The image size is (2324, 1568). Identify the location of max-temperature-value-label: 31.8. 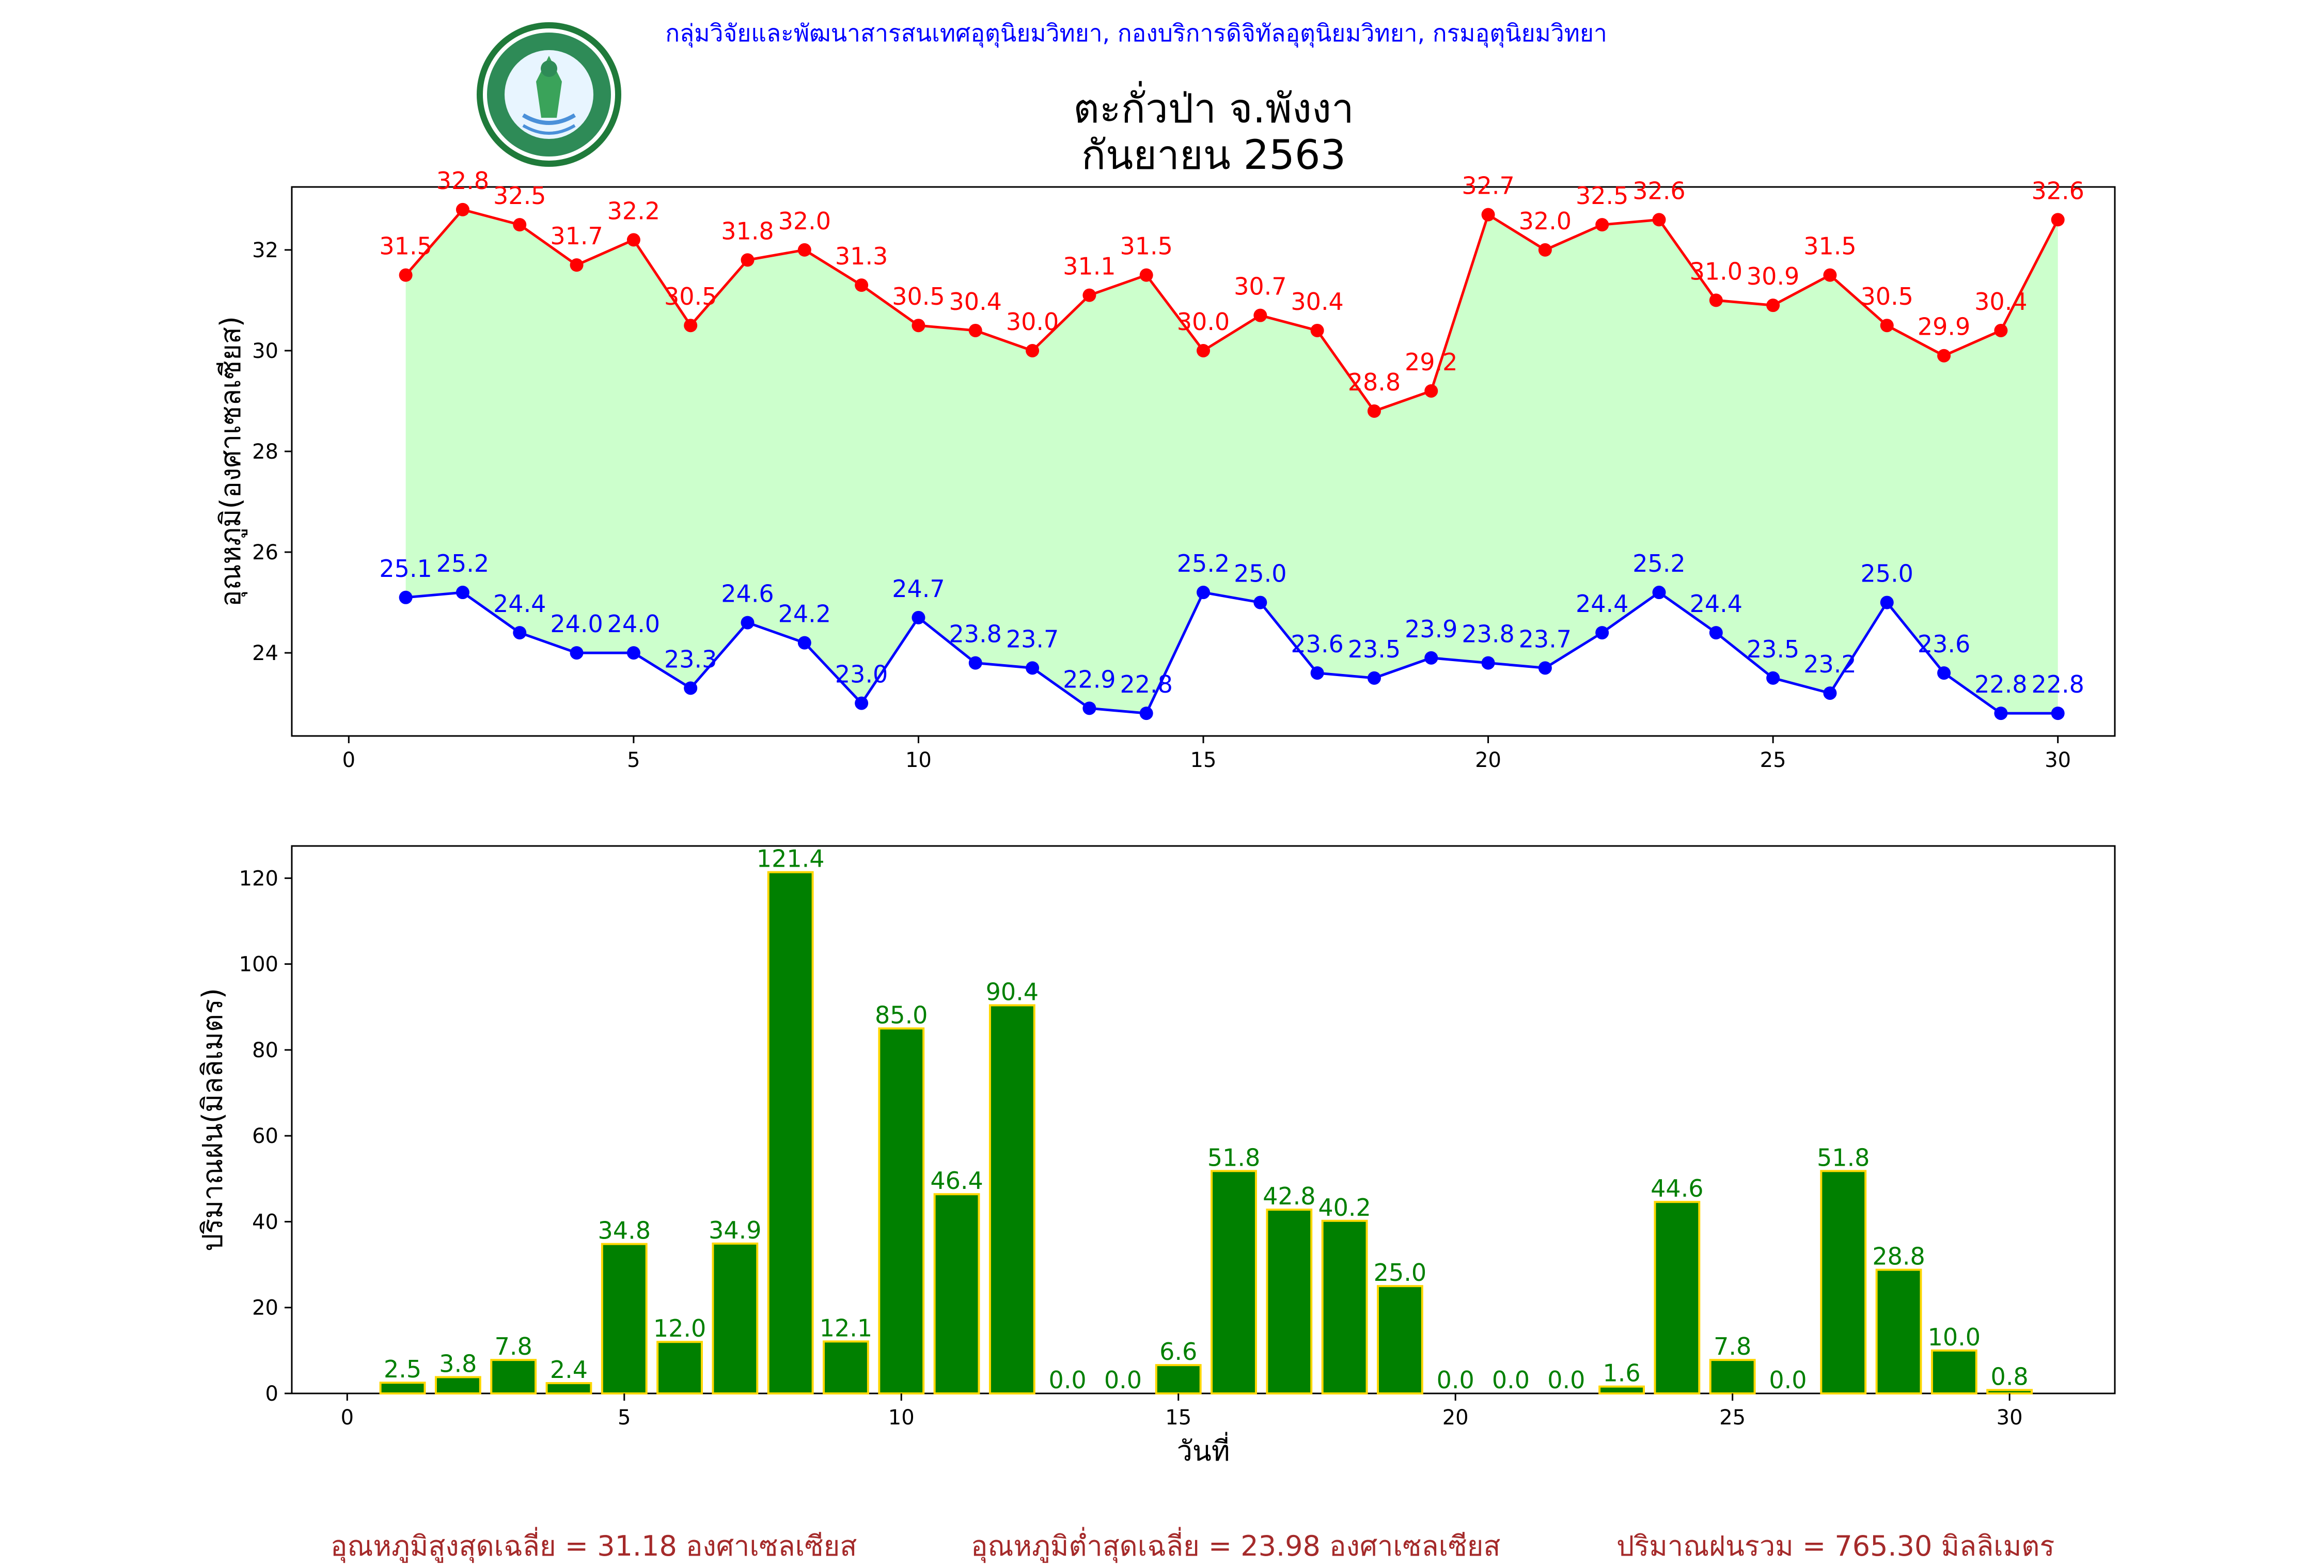
(748, 231).